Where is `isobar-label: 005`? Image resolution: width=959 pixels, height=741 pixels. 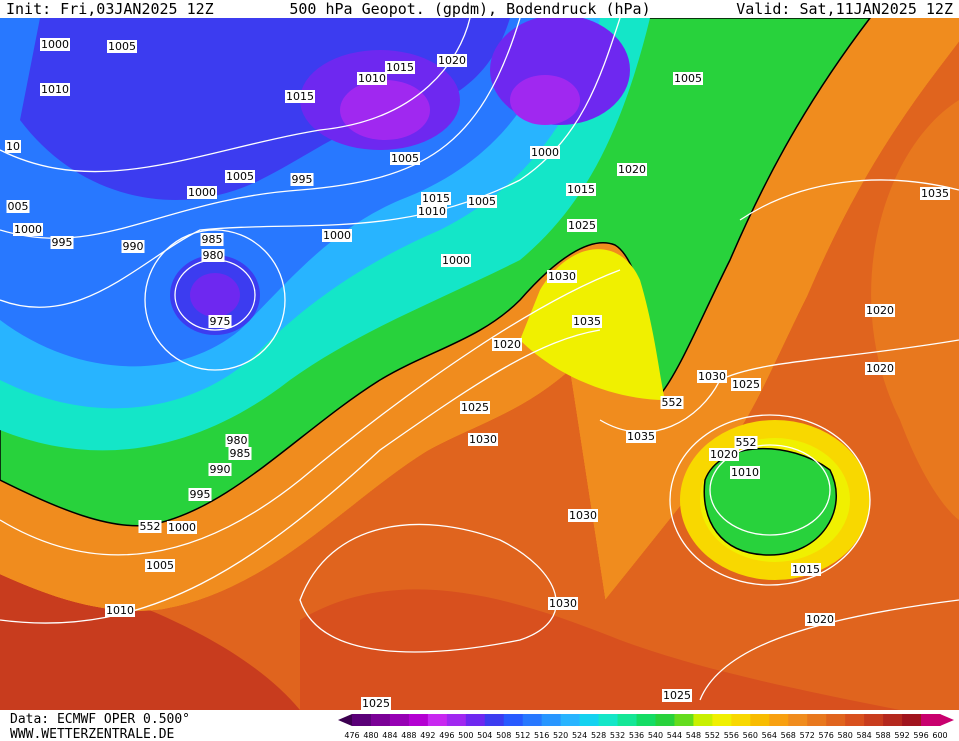
isobar-label: 005 is located at coordinates (18, 206).